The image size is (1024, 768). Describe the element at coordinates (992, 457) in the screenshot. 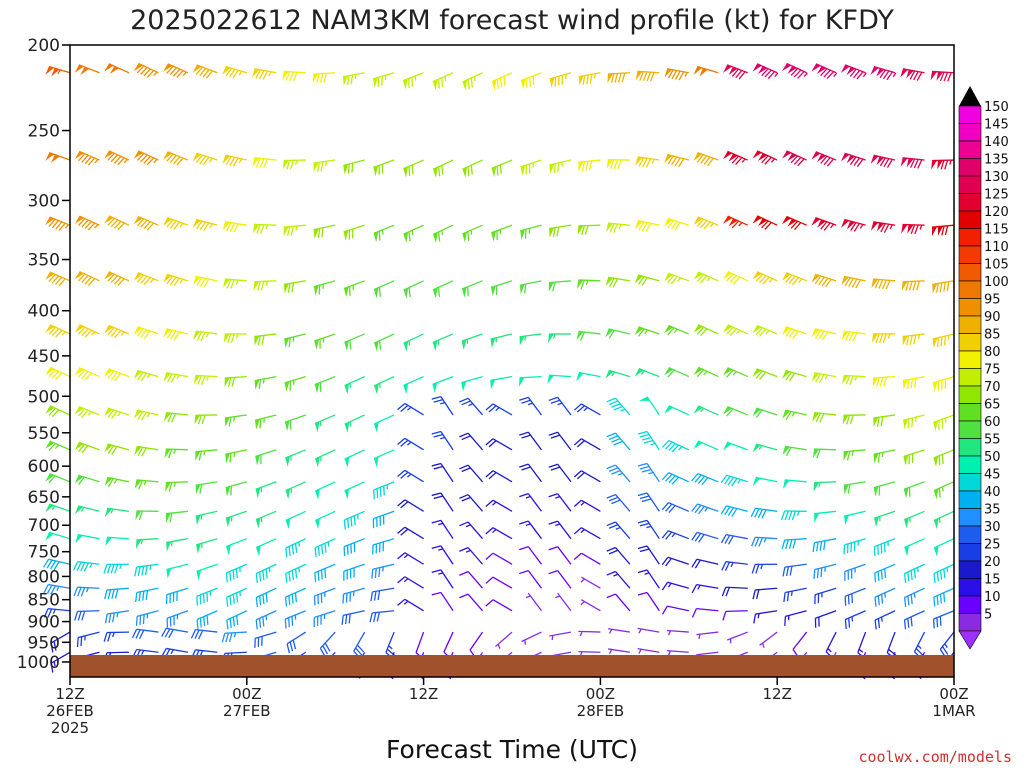

I see `colorbar-label: 50` at that location.